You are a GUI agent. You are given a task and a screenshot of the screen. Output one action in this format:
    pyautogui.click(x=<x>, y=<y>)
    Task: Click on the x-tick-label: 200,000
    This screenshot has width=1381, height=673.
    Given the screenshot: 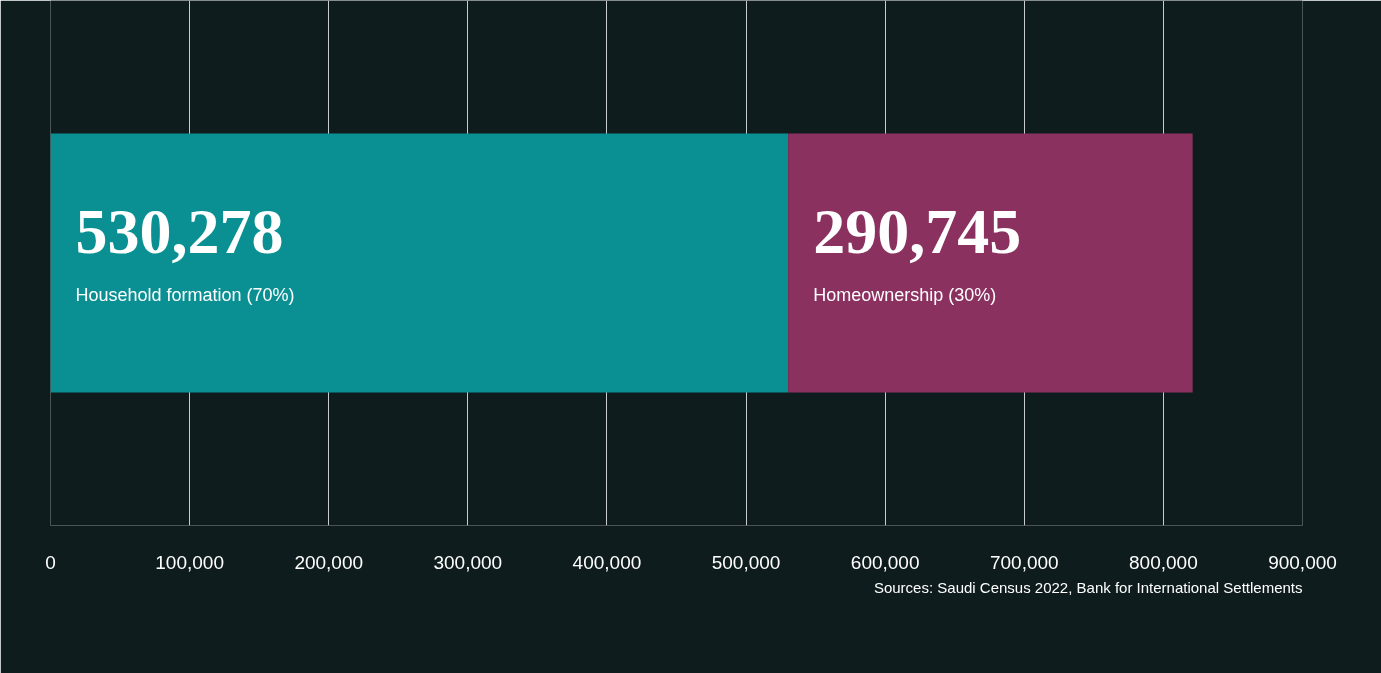 What is the action you would take?
    pyautogui.click(x=329, y=562)
    